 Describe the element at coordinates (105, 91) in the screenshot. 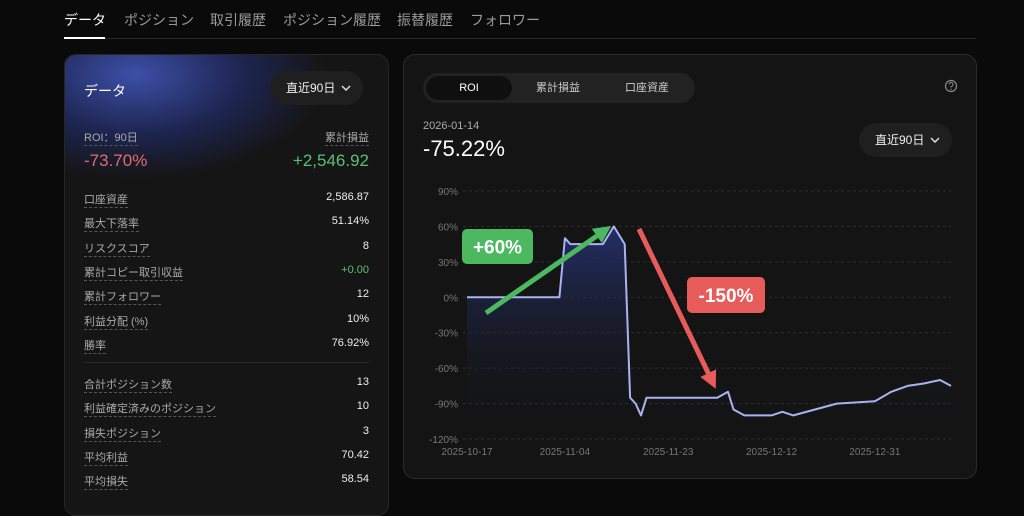

I see `panel-title: データ` at that location.